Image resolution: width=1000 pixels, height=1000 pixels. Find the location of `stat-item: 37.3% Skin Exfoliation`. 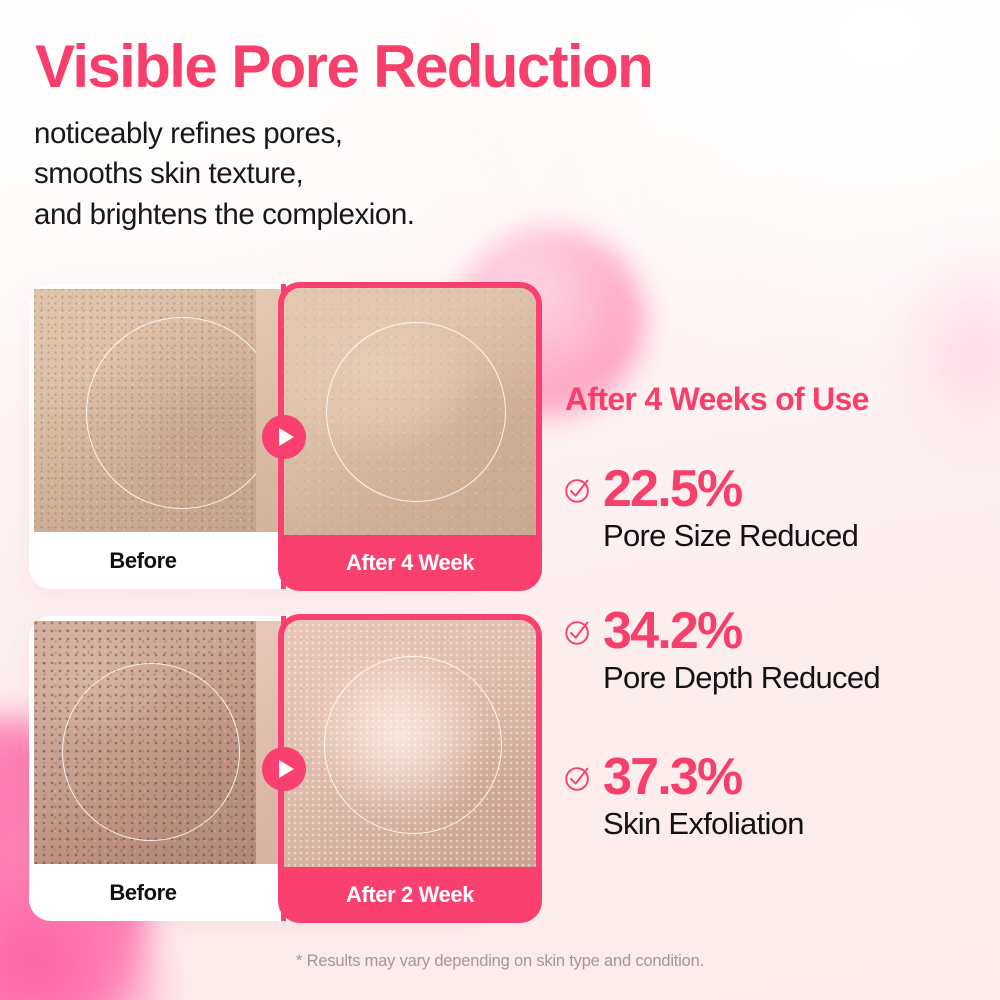

stat-item: 37.3% Skin Exfoliation is located at coordinates (683, 796).